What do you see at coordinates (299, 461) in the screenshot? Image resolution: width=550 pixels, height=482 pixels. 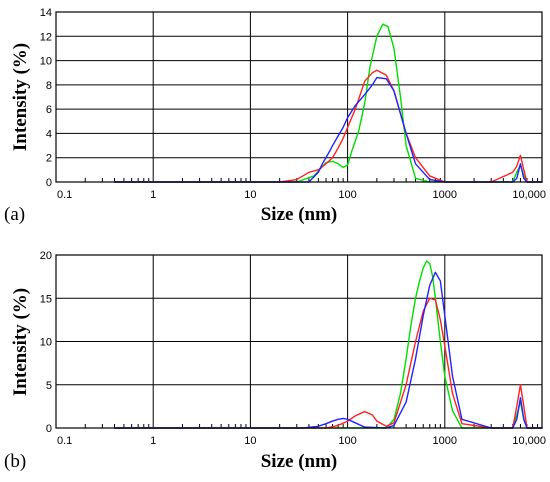 I see `x-axis-title: Size (nm)` at bounding box center [299, 461].